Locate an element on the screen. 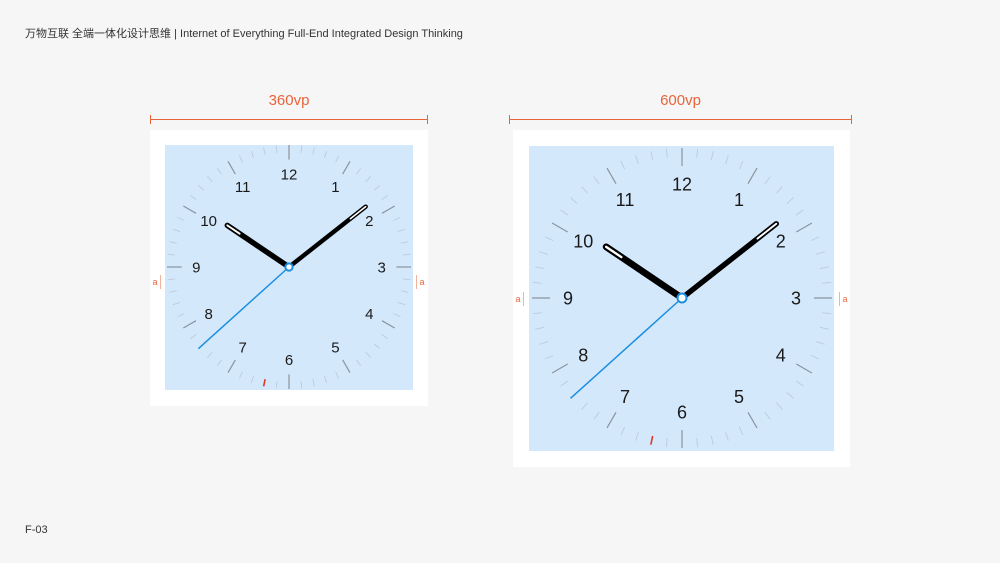 The image size is (1000, 563). hour-numeral: 12 is located at coordinates (682, 184).